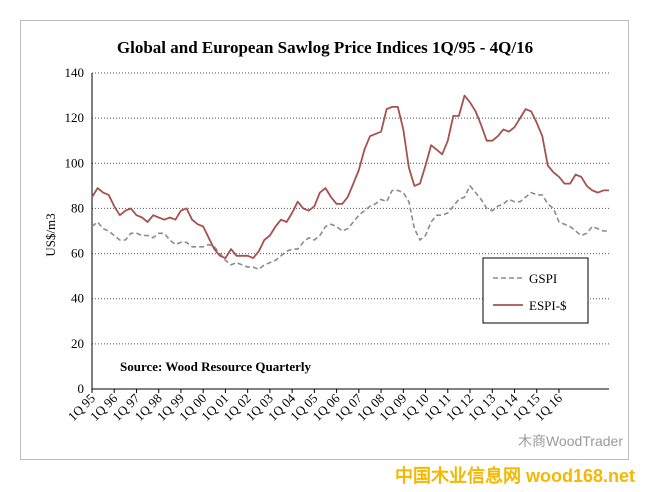  I want to click on watermark-text: 木商WoodTrader, so click(570, 441).